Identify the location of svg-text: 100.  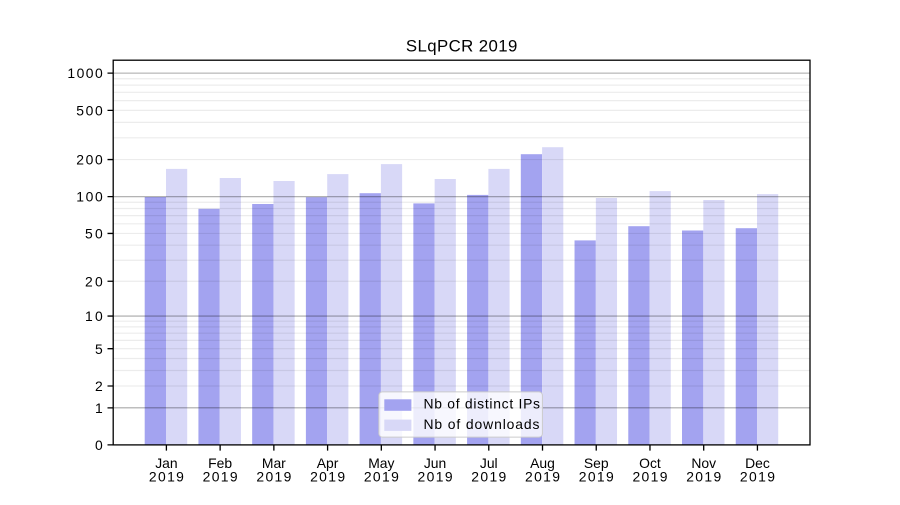
(89, 197).